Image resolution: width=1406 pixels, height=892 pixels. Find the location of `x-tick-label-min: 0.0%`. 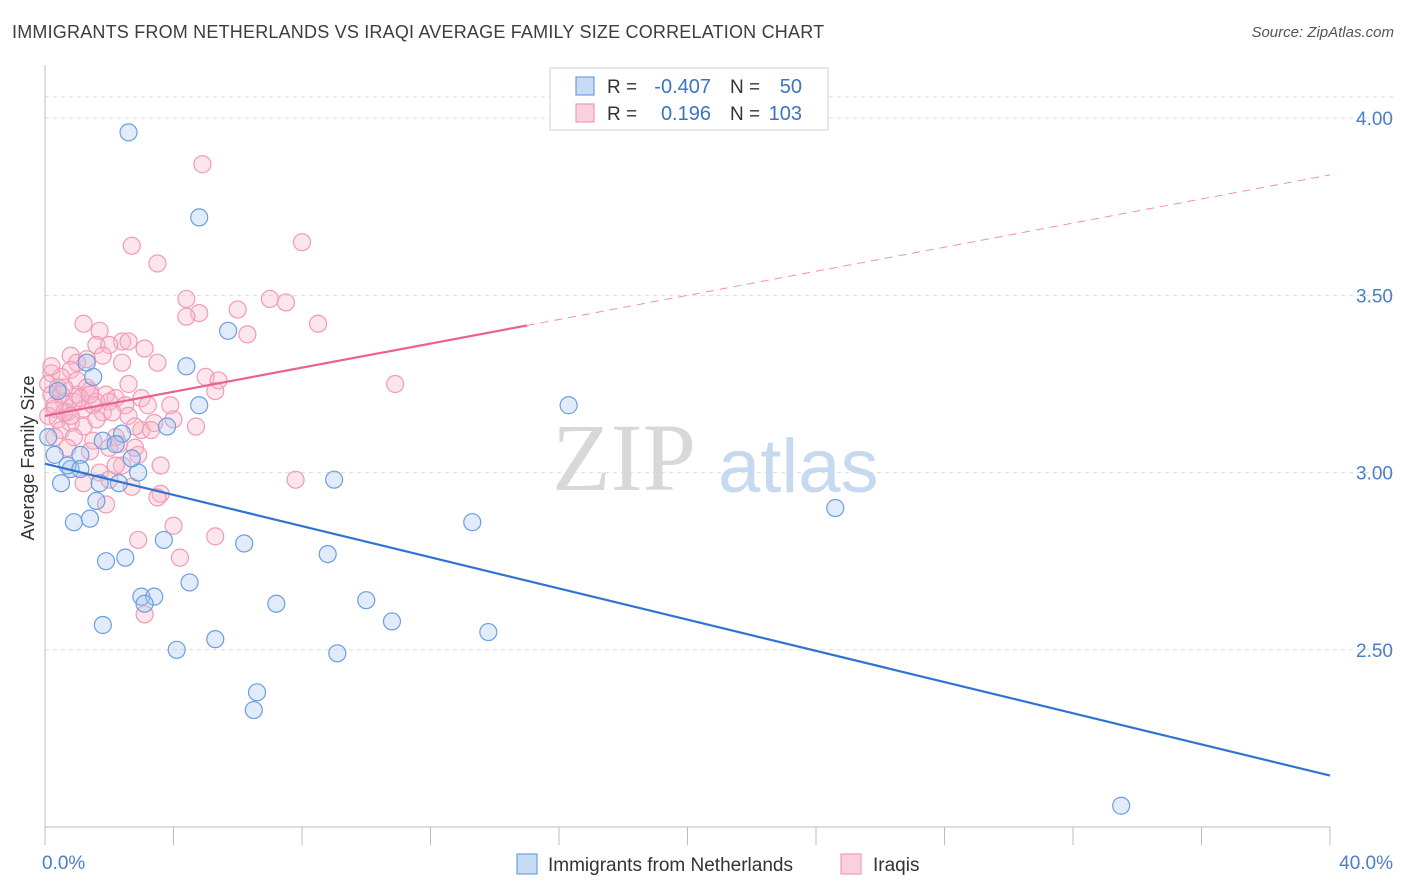

x-tick-label-min: 0.0% is located at coordinates (63, 863).